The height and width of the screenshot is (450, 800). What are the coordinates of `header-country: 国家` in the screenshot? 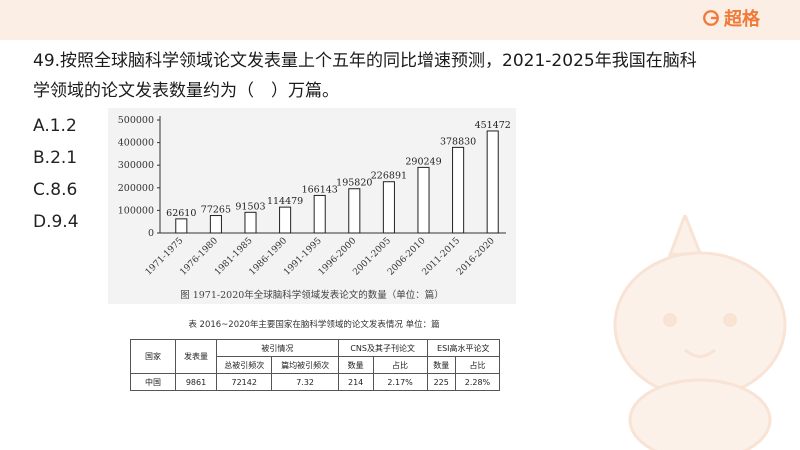 It's located at (153, 356).